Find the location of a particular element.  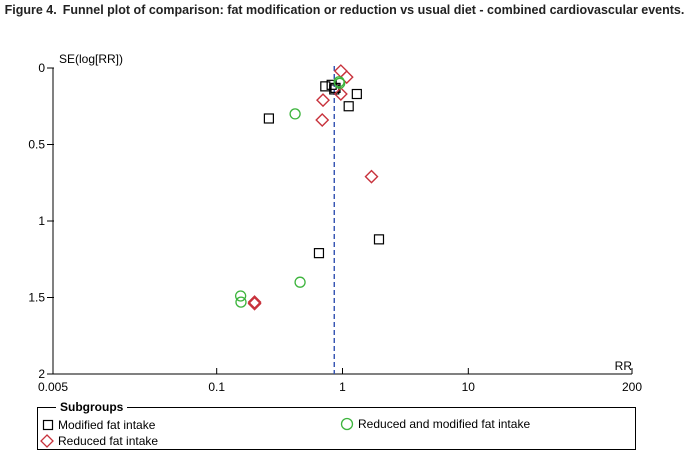

legend-title: Subgroups is located at coordinates (92, 407).